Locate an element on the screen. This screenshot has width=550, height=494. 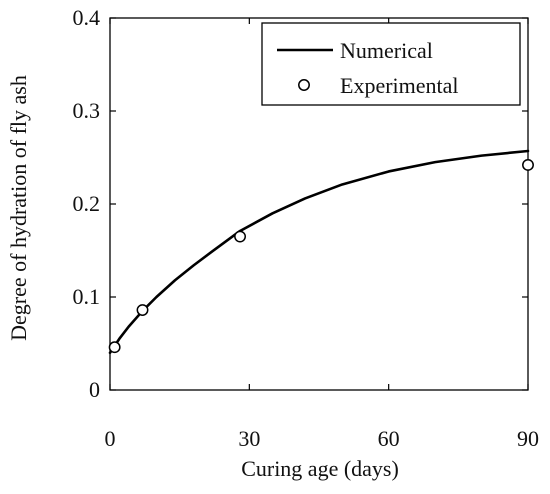
x-tick-label: 90 is located at coordinates (528, 438).